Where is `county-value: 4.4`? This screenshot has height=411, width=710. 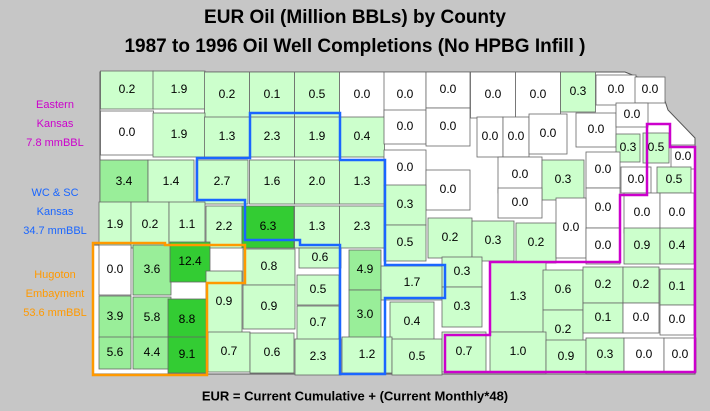
county-value: 4.4 is located at coordinates (152, 352).